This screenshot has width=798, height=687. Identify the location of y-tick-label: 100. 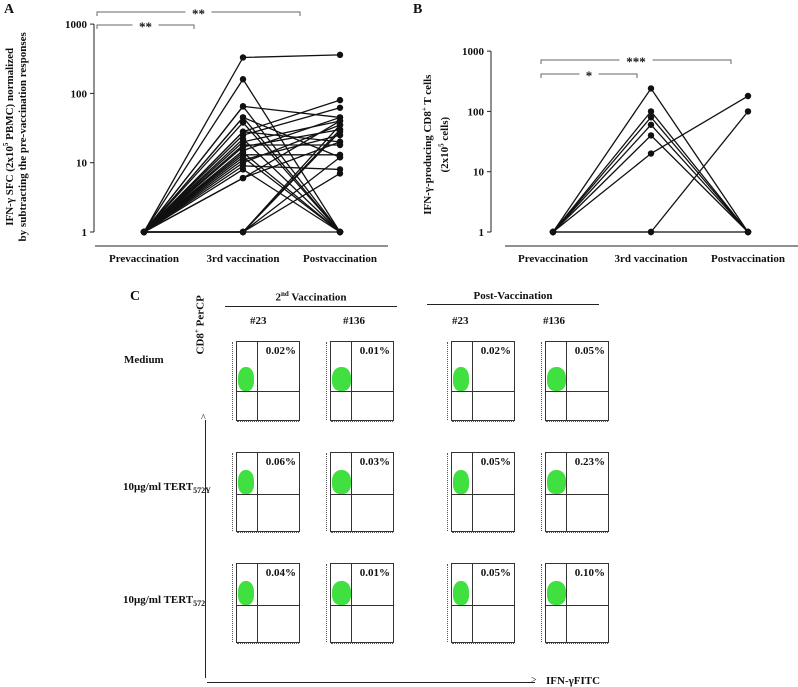
(79, 94).